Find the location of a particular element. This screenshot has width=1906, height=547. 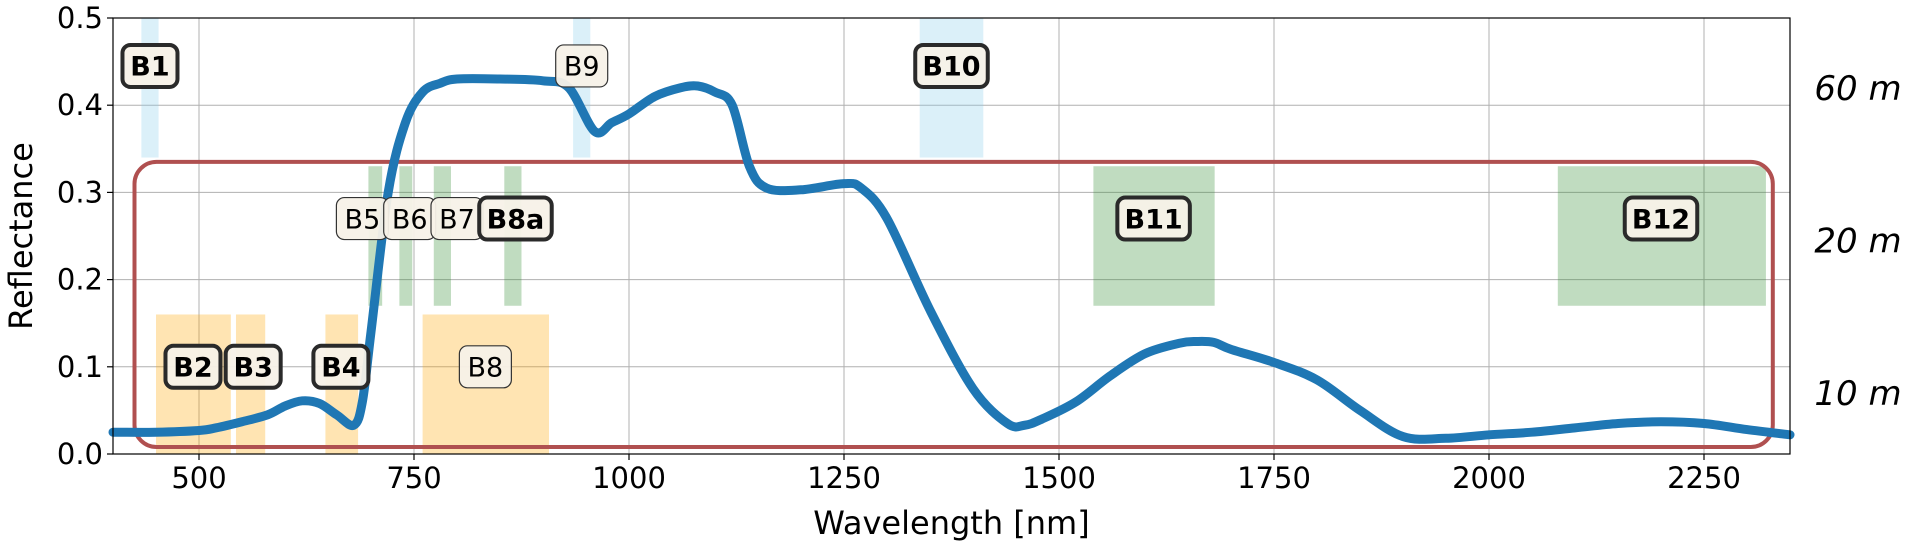

x-axis-ticks: 500 750 1000 1250 1500 1750 2000 2250 is located at coordinates (956, 474).